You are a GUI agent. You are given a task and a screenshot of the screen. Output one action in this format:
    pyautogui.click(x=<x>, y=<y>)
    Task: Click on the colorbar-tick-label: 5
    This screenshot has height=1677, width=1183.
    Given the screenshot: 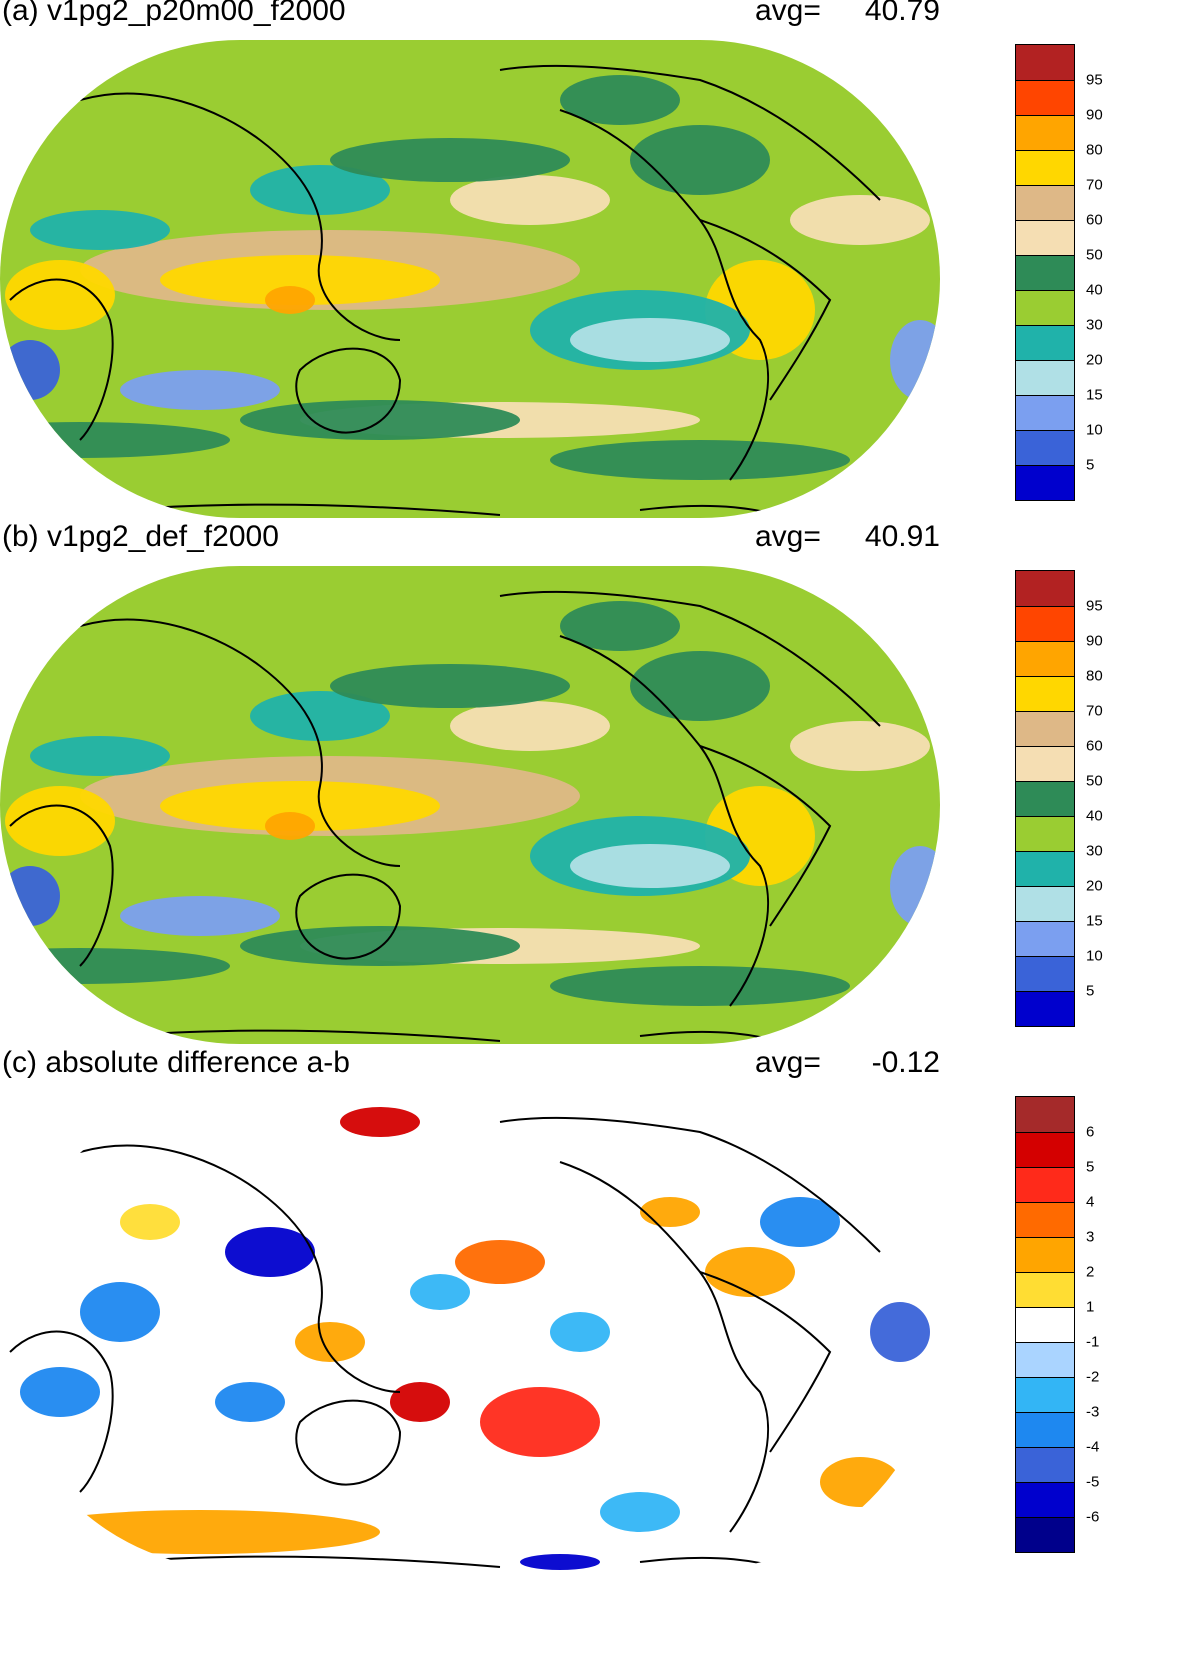 What is the action you would take?
    pyautogui.click(x=1090, y=991)
    